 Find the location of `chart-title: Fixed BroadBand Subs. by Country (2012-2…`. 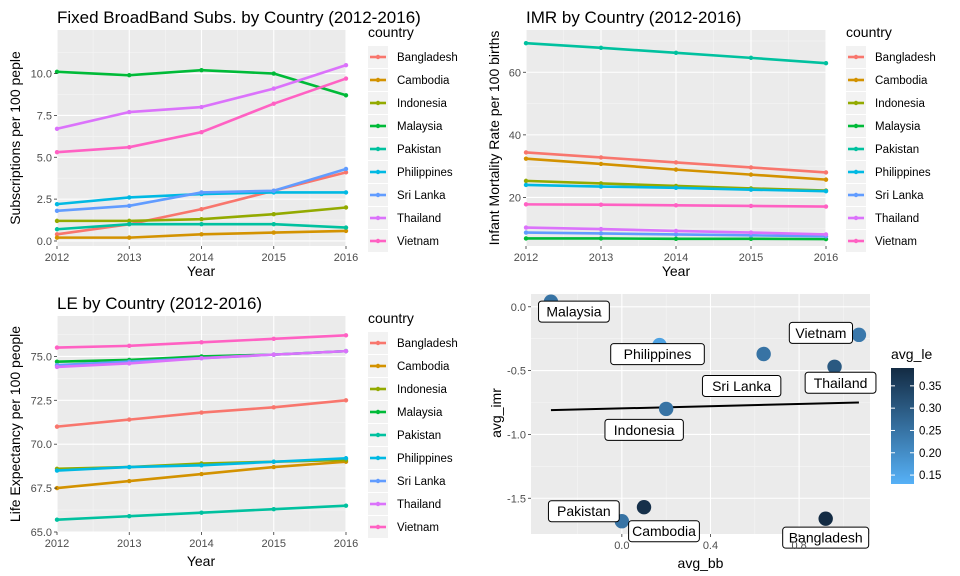

chart-title: Fixed BroadBand Subs. by Country (2012-2… is located at coordinates (239, 17).